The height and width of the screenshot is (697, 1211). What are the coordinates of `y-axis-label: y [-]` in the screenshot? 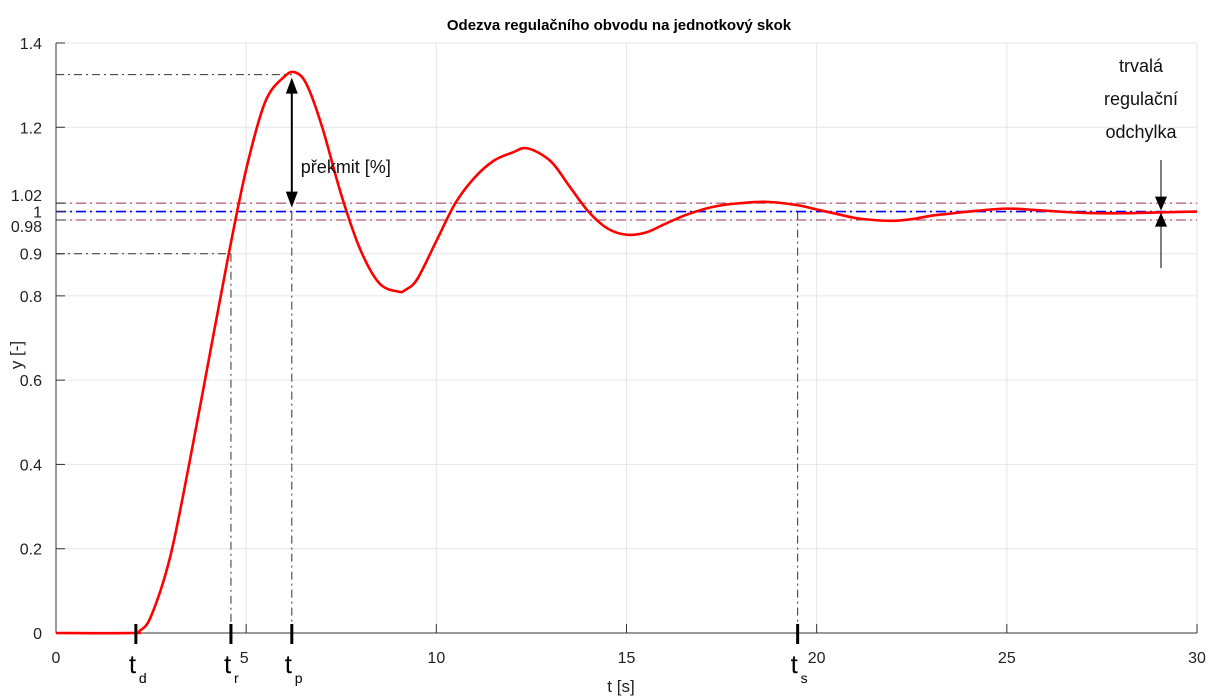 It's located at (16, 355).